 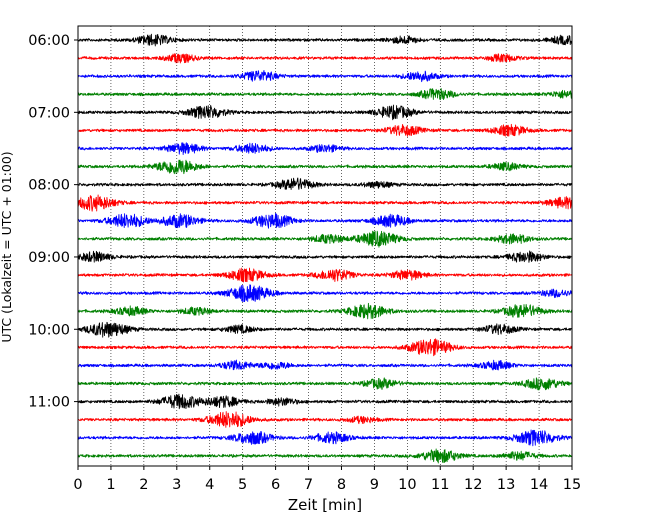 I want to click on x-tick-label: 1, so click(x=110, y=485).